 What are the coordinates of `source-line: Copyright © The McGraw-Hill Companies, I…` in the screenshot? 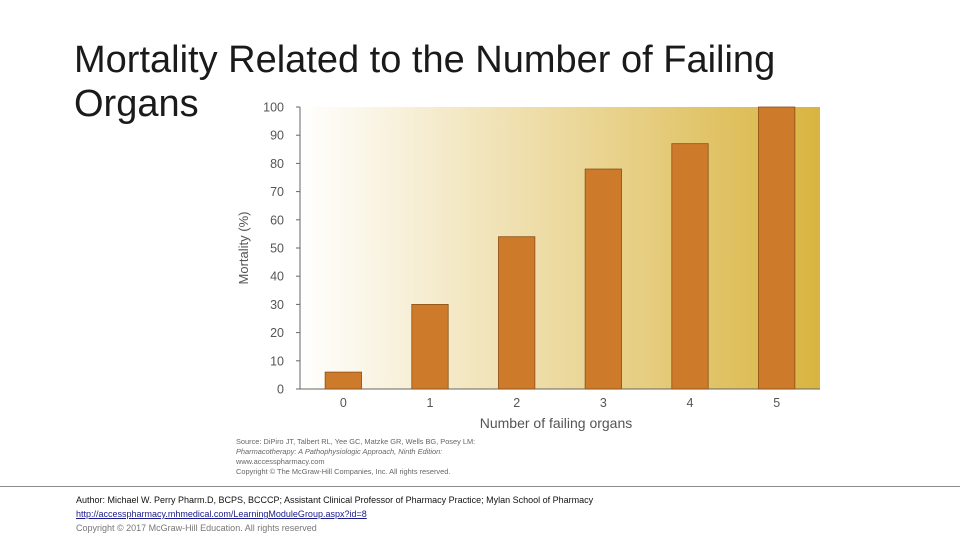 It's located at (343, 471).